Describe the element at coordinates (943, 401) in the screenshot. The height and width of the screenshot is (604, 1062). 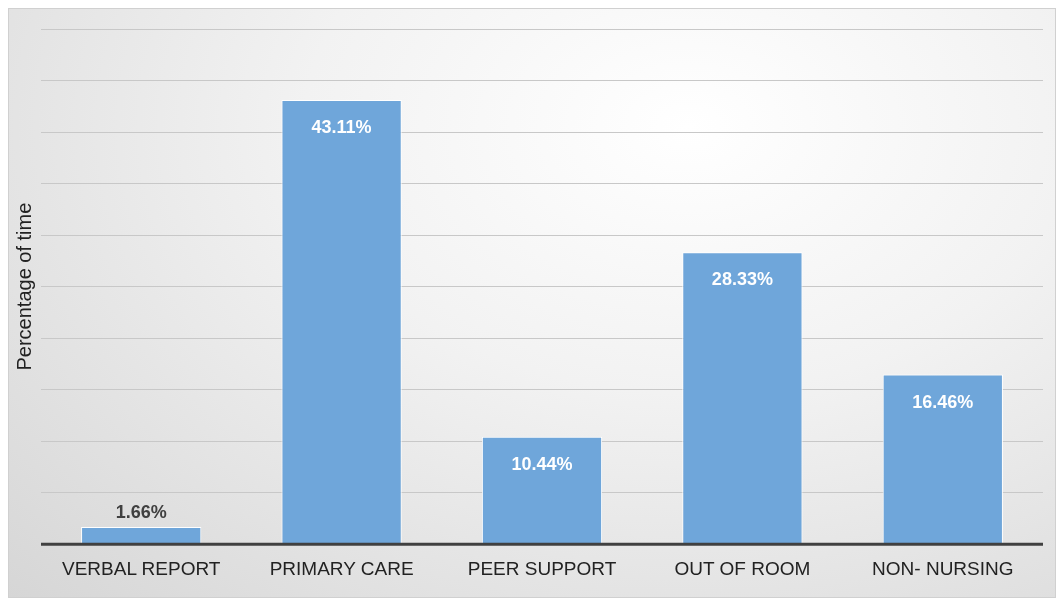
I see `data-label: 16.46%` at that location.